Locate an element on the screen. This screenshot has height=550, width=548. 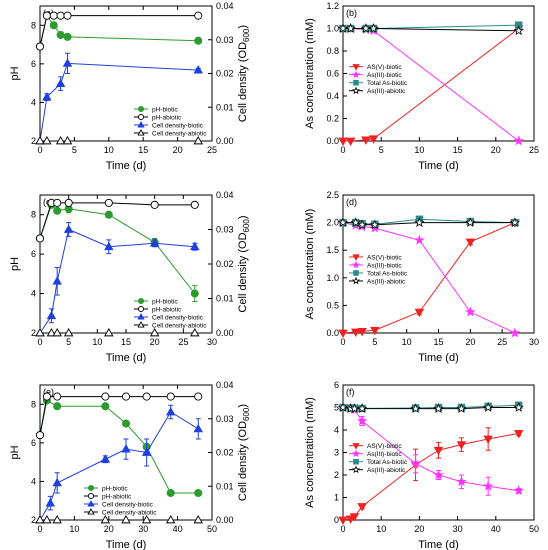
legend-label: Cell density-abiotic is located at coordinates (179, 326).